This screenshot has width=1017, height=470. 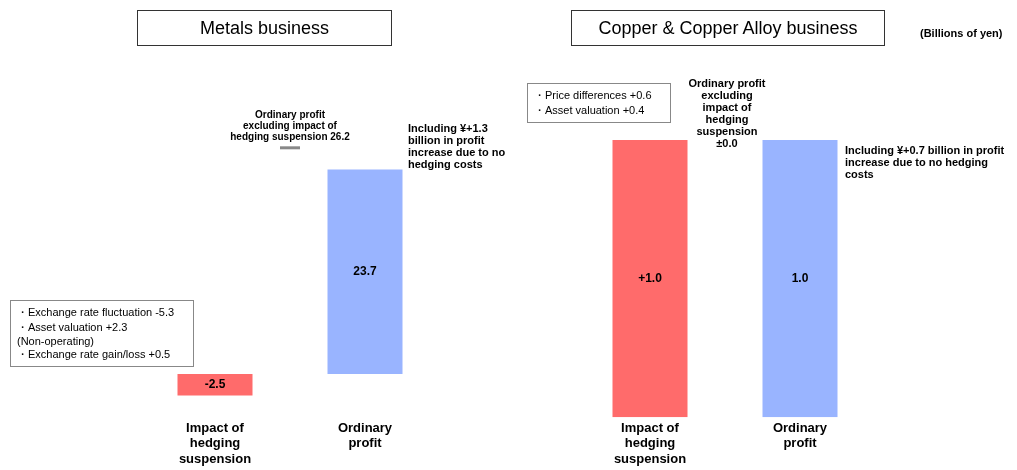 What do you see at coordinates (962, 33) in the screenshot?
I see `text: (Billions of yen)` at bounding box center [962, 33].